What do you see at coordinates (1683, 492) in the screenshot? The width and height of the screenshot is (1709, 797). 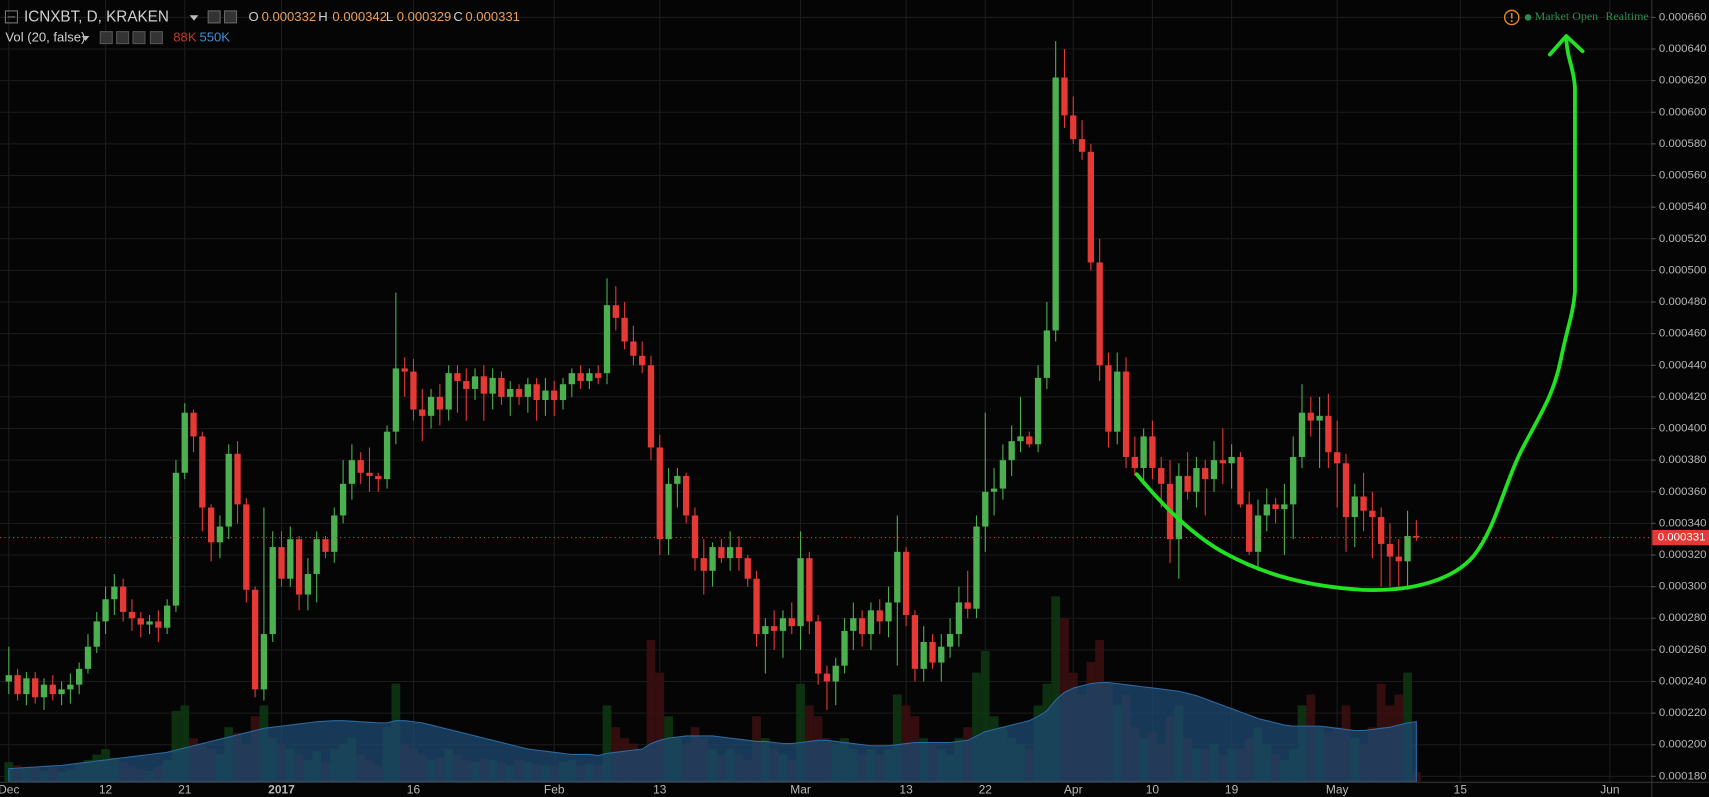 I see `y-tick-label: 0.000360` at bounding box center [1683, 492].